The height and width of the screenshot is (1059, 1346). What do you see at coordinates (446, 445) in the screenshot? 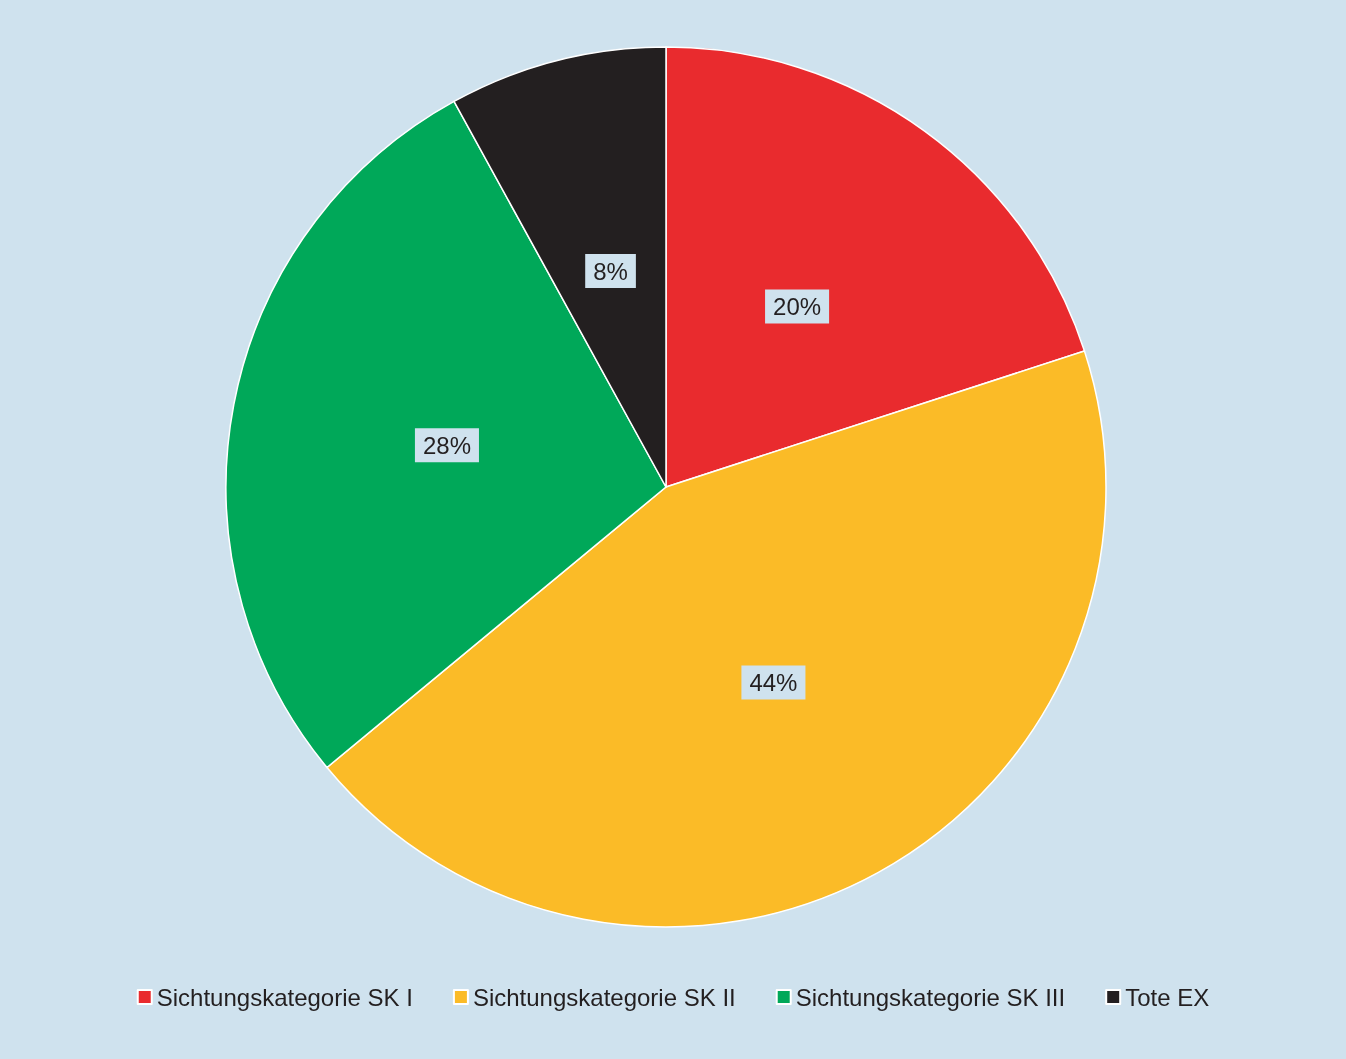
I see `data-label: 28%` at bounding box center [446, 445].